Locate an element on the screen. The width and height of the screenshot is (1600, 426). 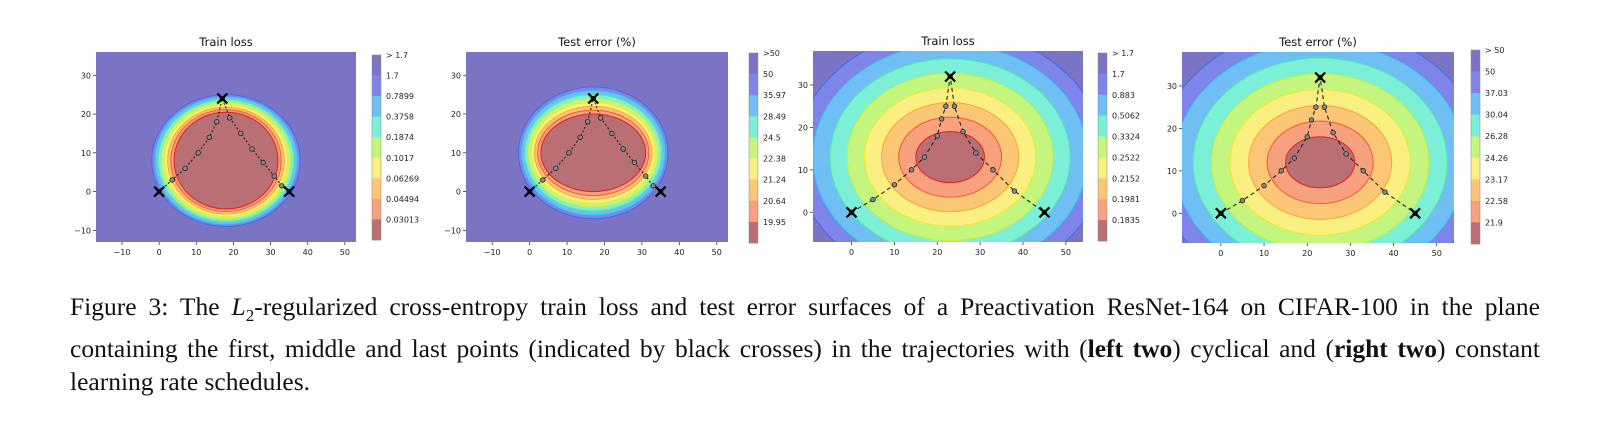
colorbar-label: 0.04494 is located at coordinates (402, 199).